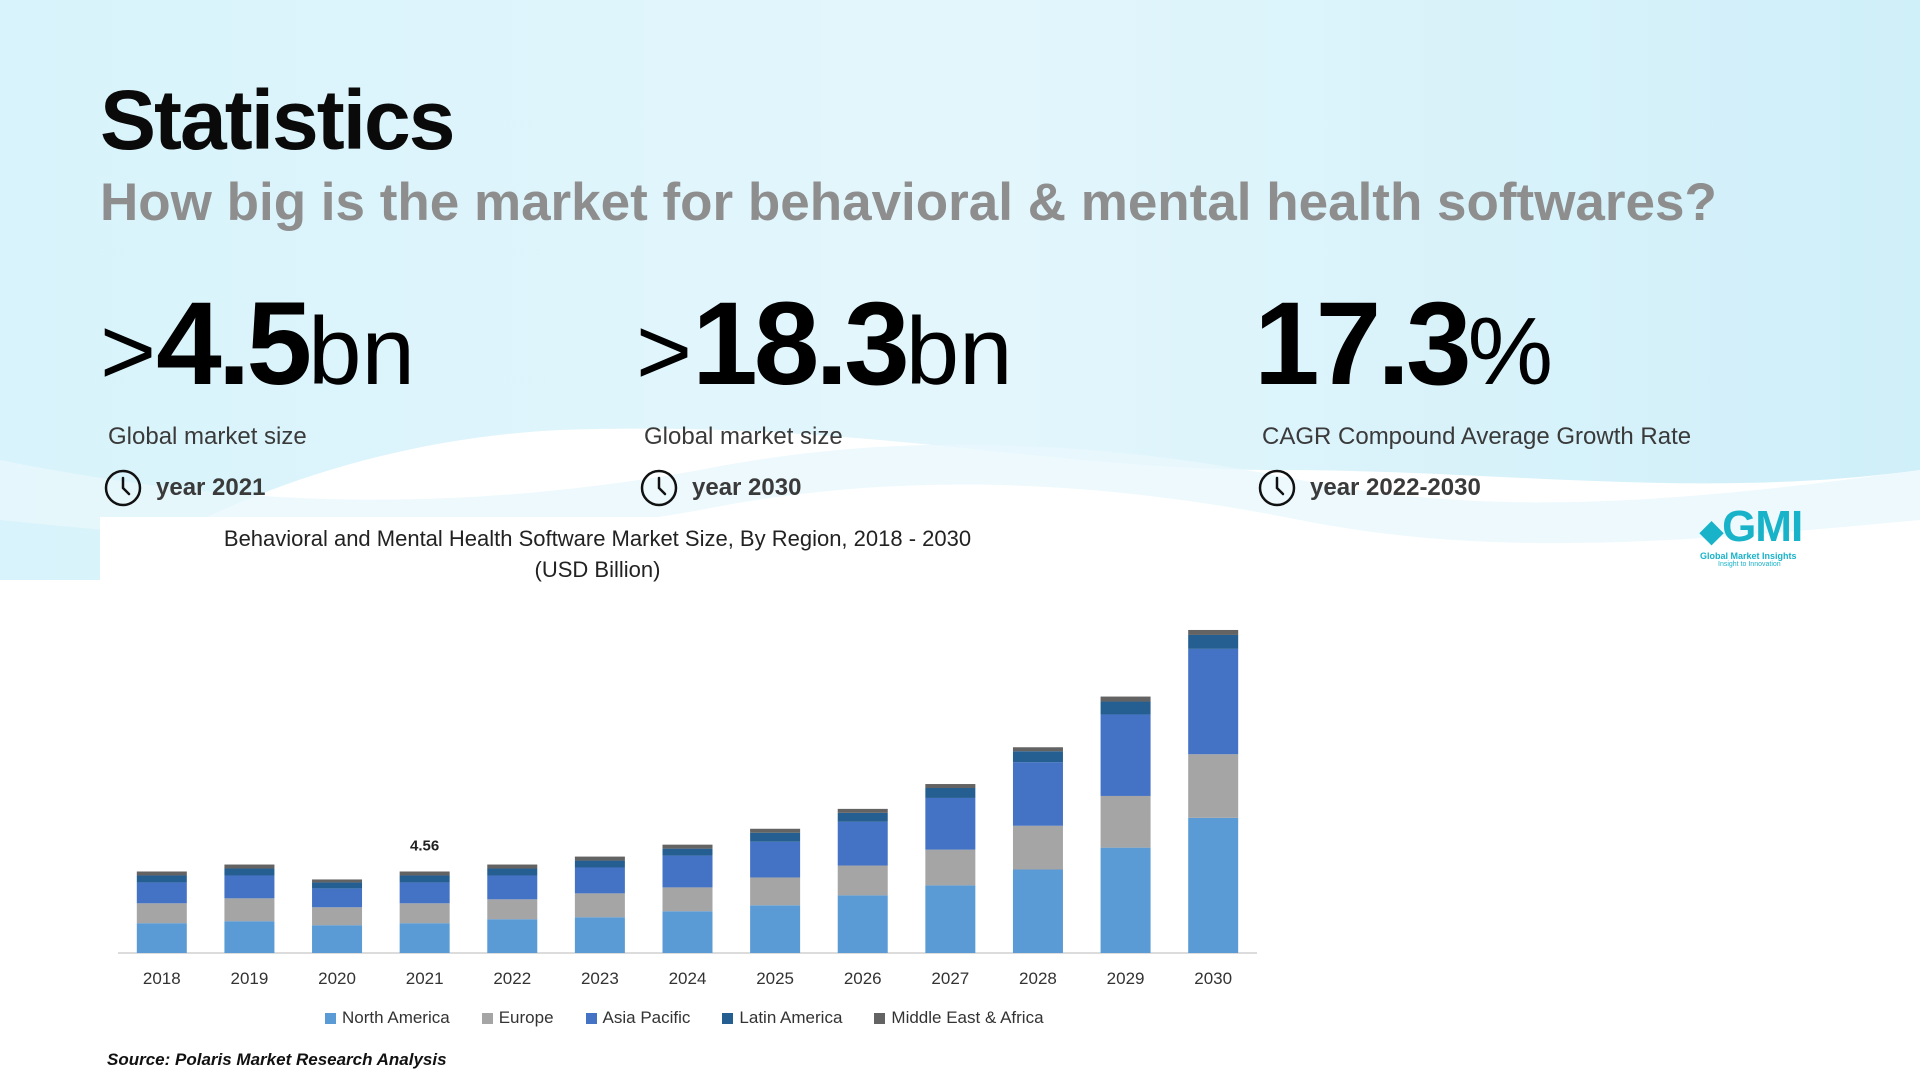 This screenshot has width=1920, height=1080. I want to click on stat-number: 17.3, so click(1363, 344).